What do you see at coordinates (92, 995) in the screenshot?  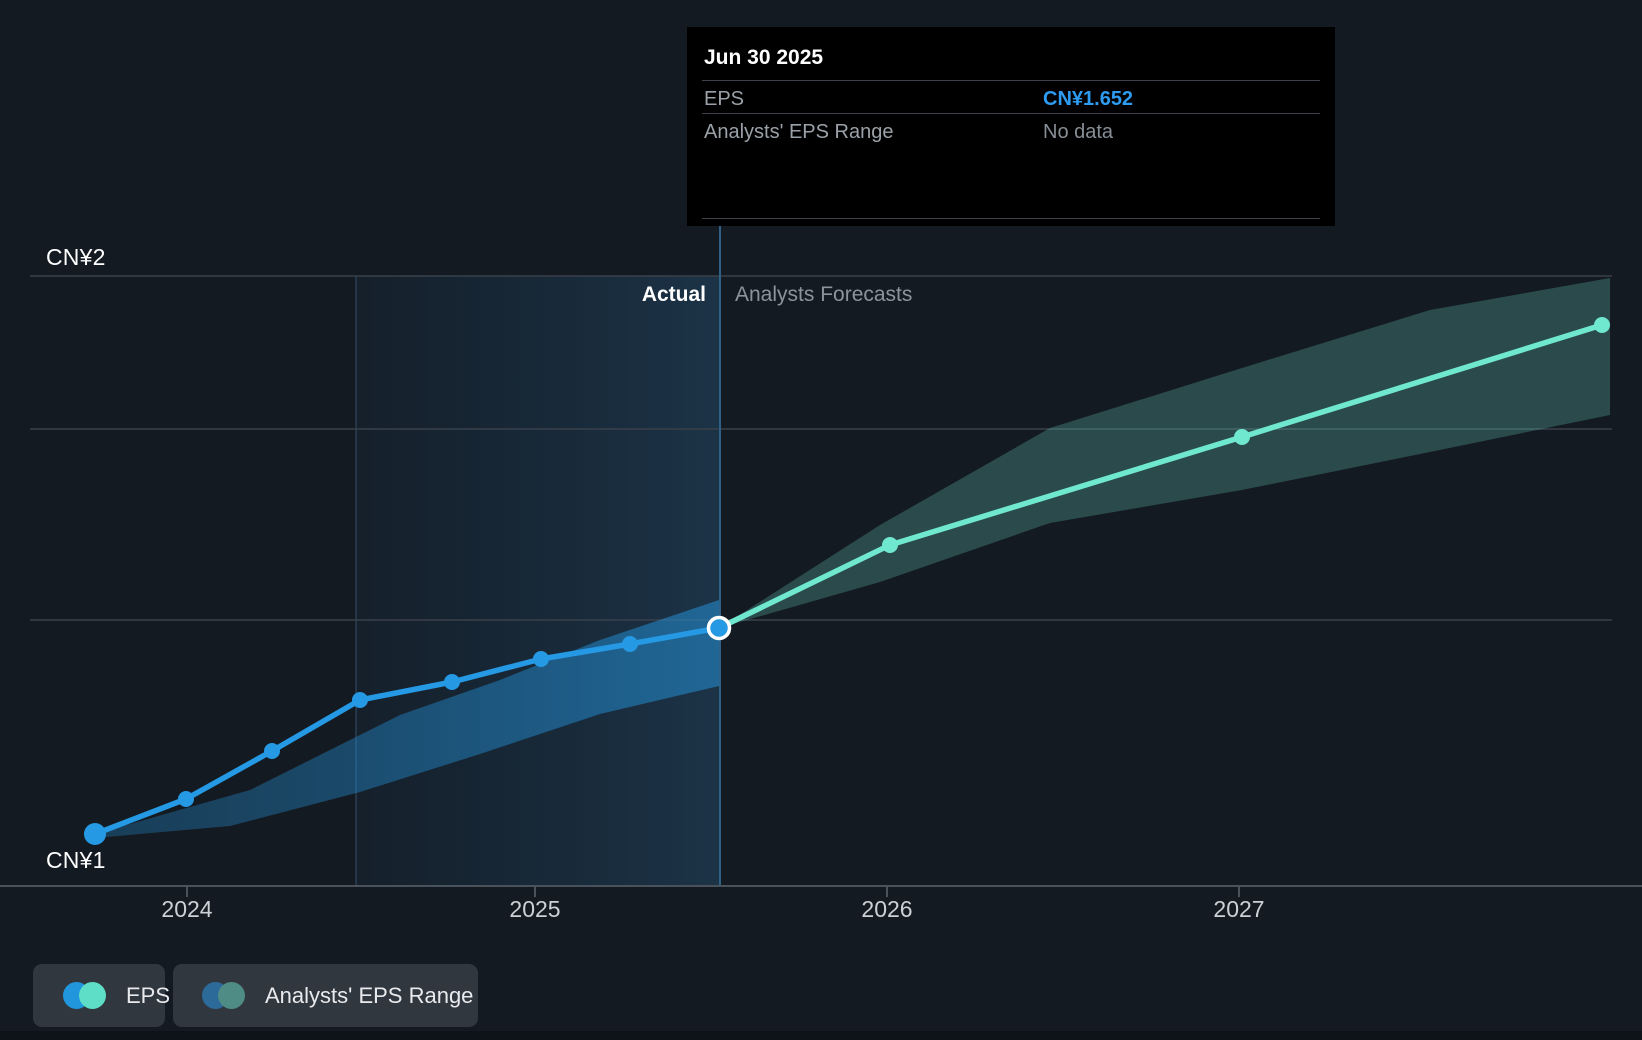 I see `eps-forecast-swatch-icon` at bounding box center [92, 995].